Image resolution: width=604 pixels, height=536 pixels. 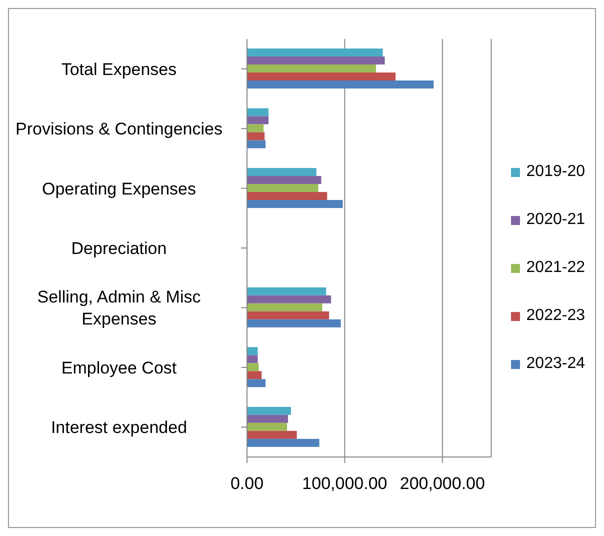 What do you see at coordinates (555, 220) in the screenshot?
I see `legend-label: 2020-21` at bounding box center [555, 220].